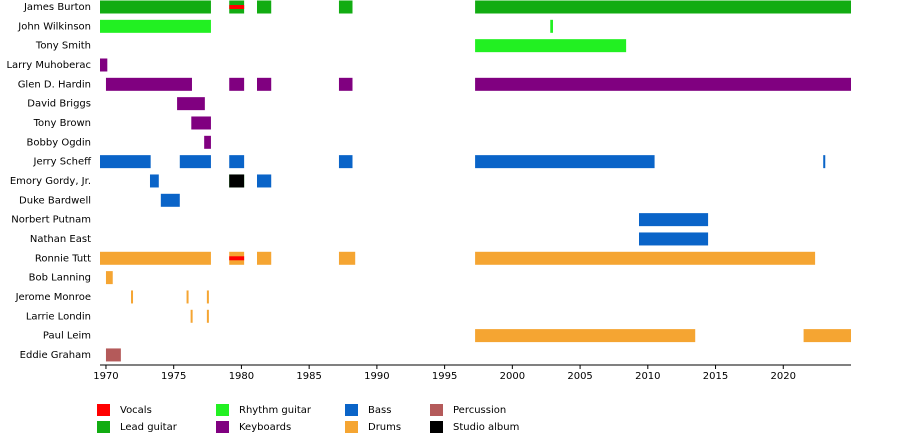 Image resolution: width=900 pixels, height=440 pixels. What do you see at coordinates (51, 220) in the screenshot?
I see `member-label: Norbert Putnam` at bounding box center [51, 220].